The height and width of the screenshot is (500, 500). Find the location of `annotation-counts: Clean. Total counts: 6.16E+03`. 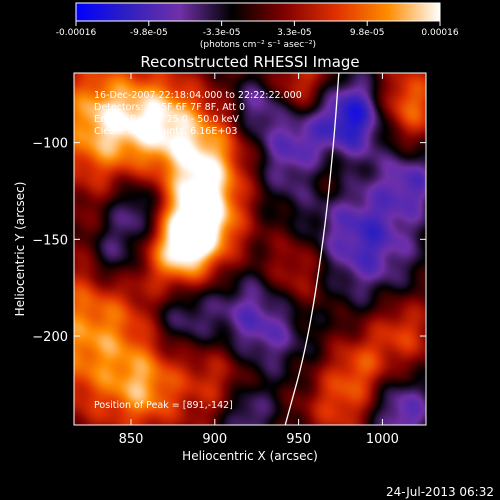

annotation-counts: Clean. Total counts: 6.16E+03 is located at coordinates (165, 131).